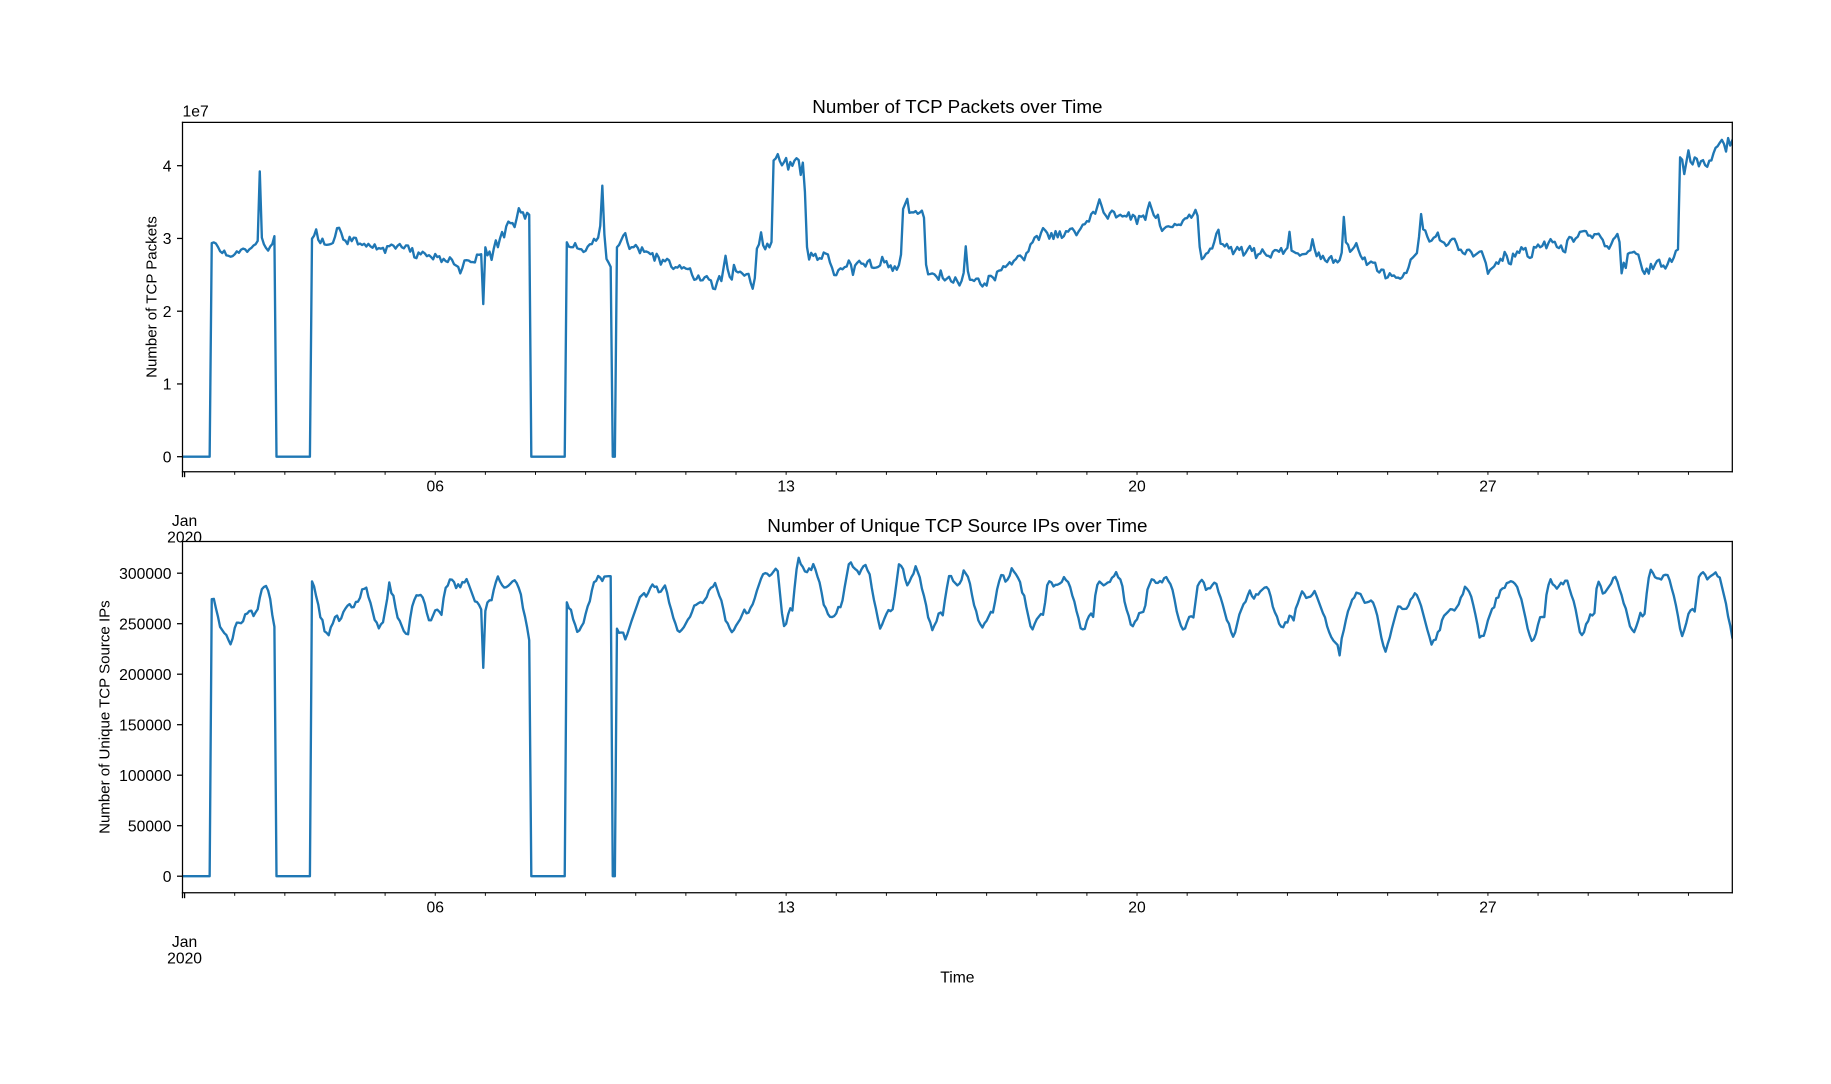 The image size is (1831, 1084). What do you see at coordinates (105, 717) in the screenshot?
I see `svg-text:Number of Unique TCP Source IP: Number of Unique TCP Source IPs` at bounding box center [105, 717].